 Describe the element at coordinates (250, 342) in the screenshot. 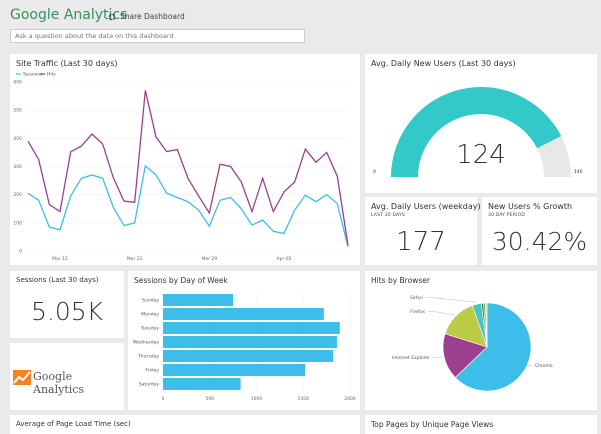

I see `bar-wednesday` at that location.